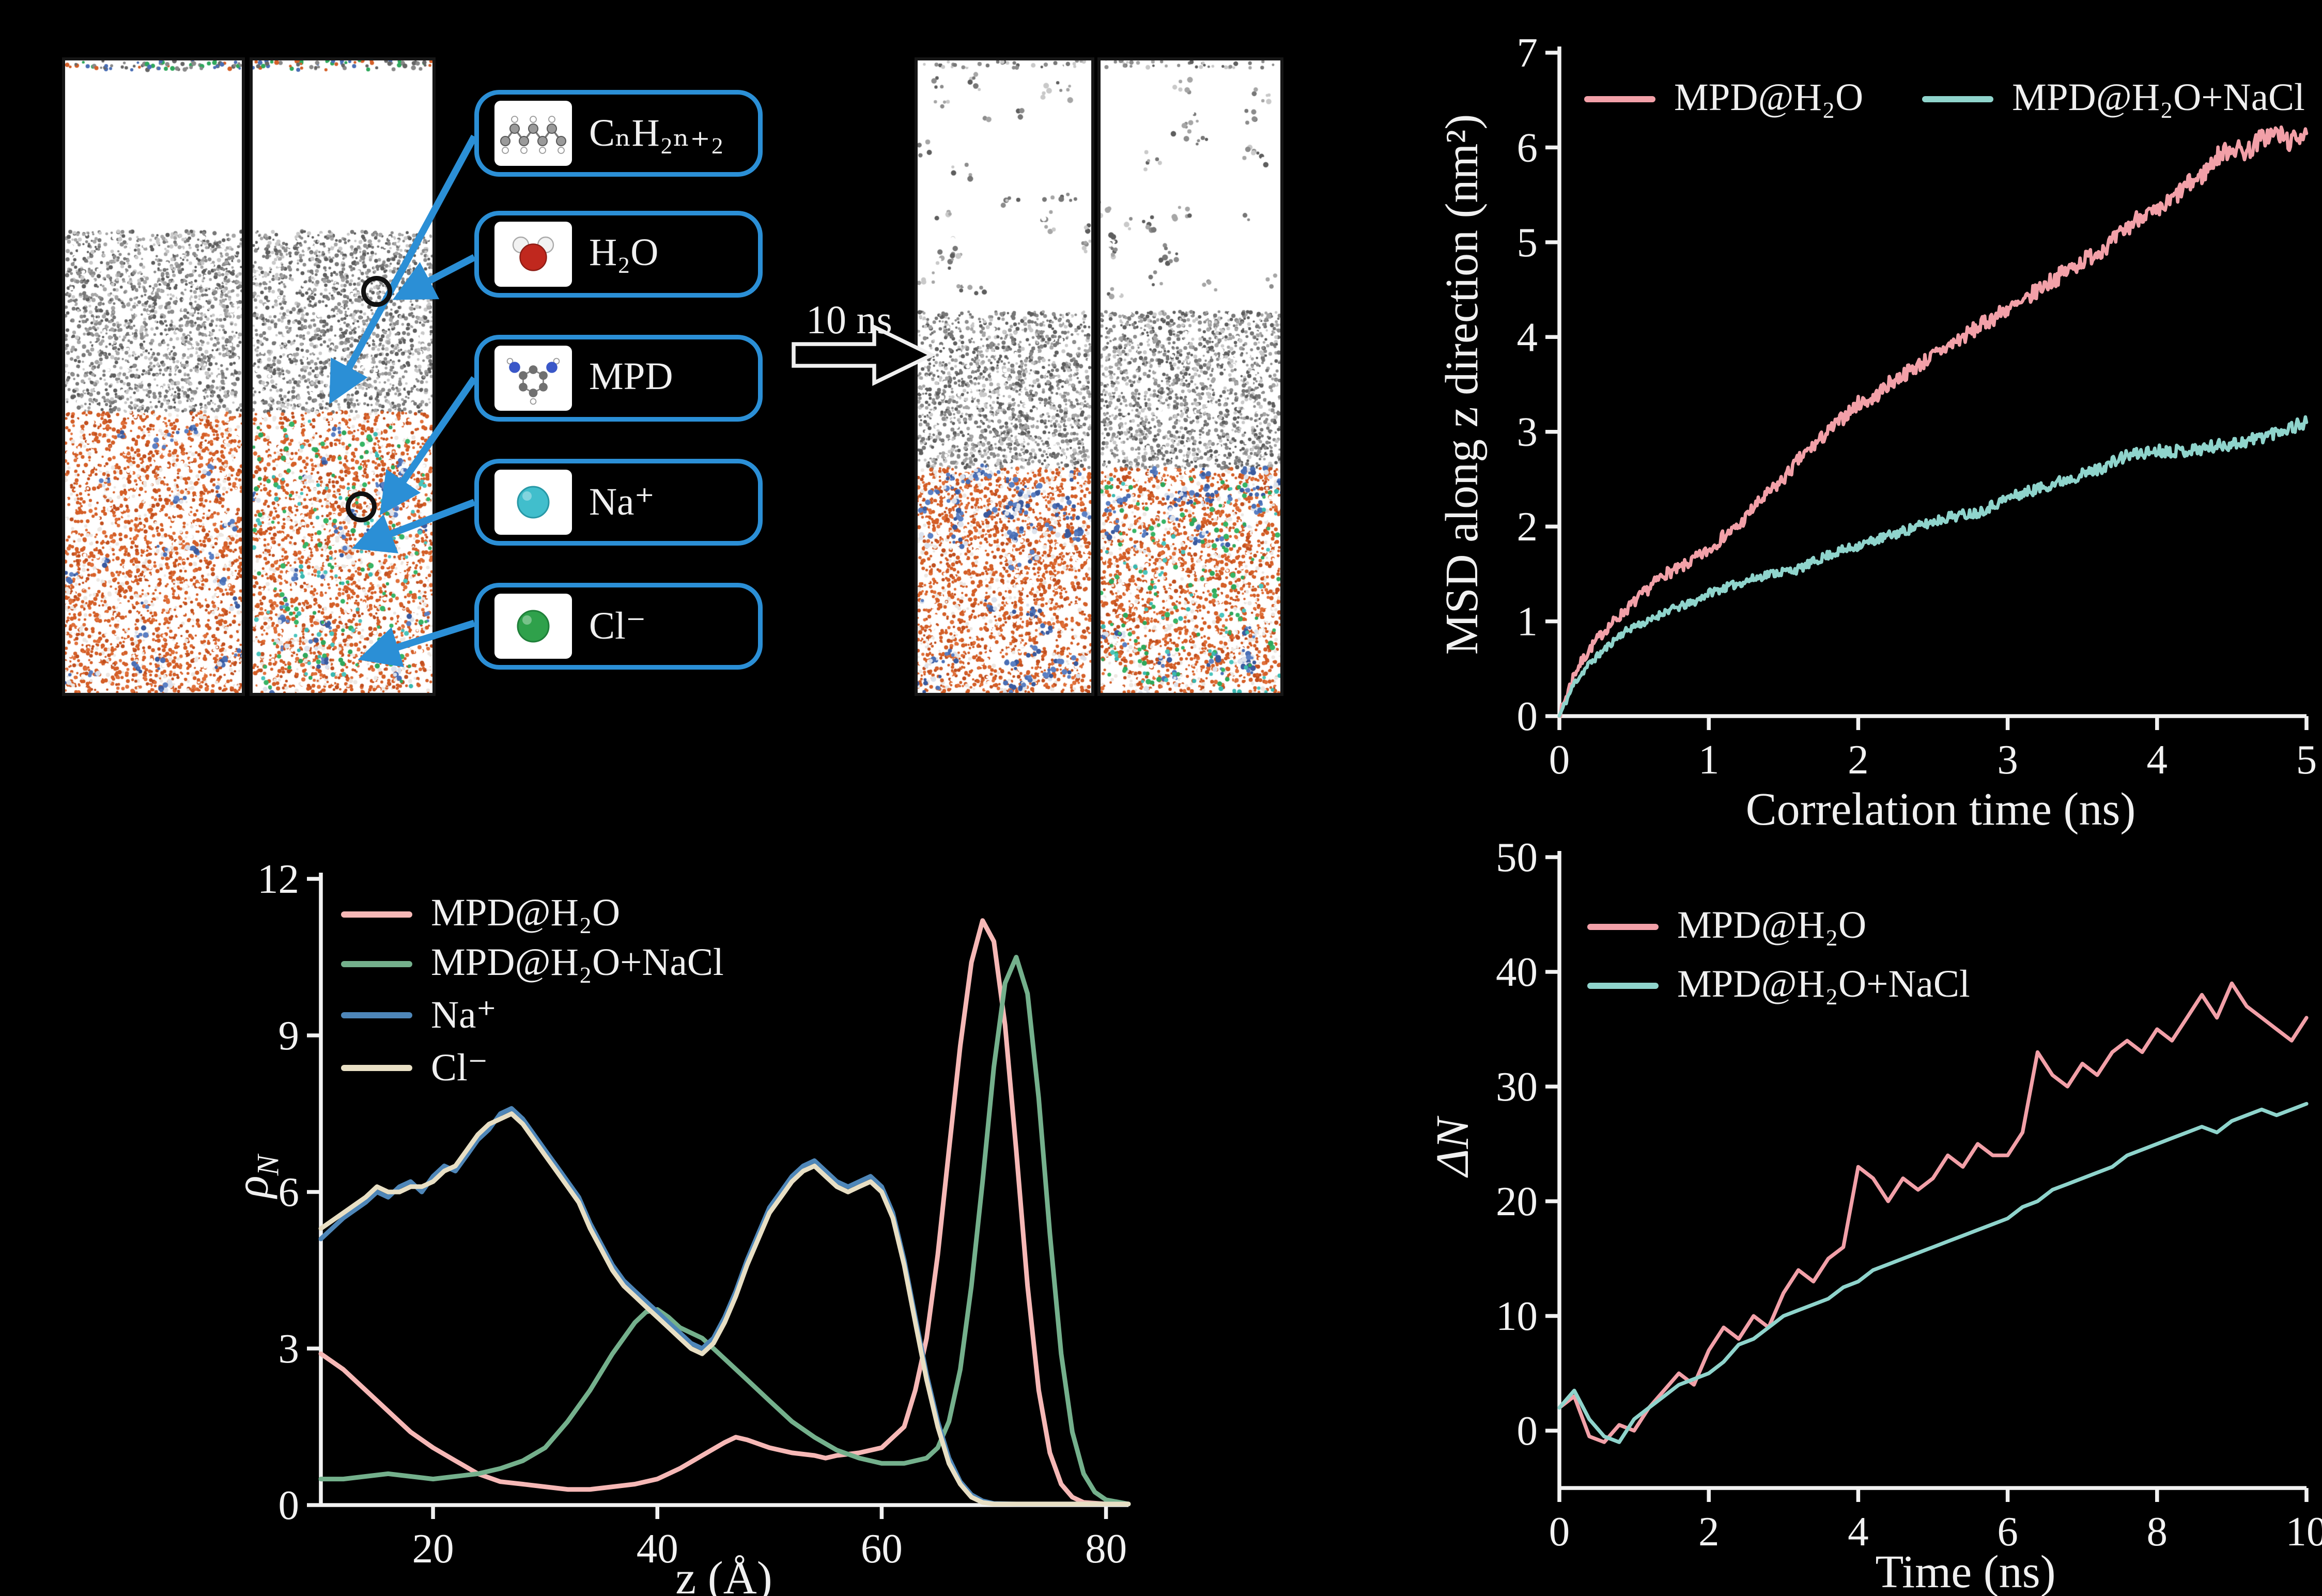  I want to click on svg-text: 12, so click(278, 879).